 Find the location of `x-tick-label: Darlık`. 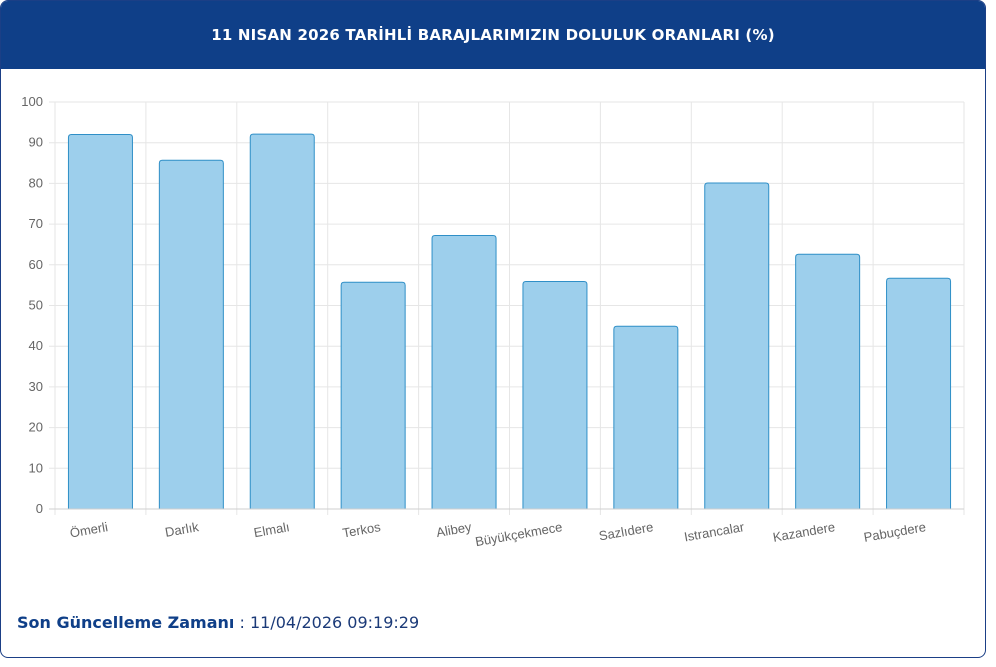

x-tick-label: Darlık is located at coordinates (182, 529).